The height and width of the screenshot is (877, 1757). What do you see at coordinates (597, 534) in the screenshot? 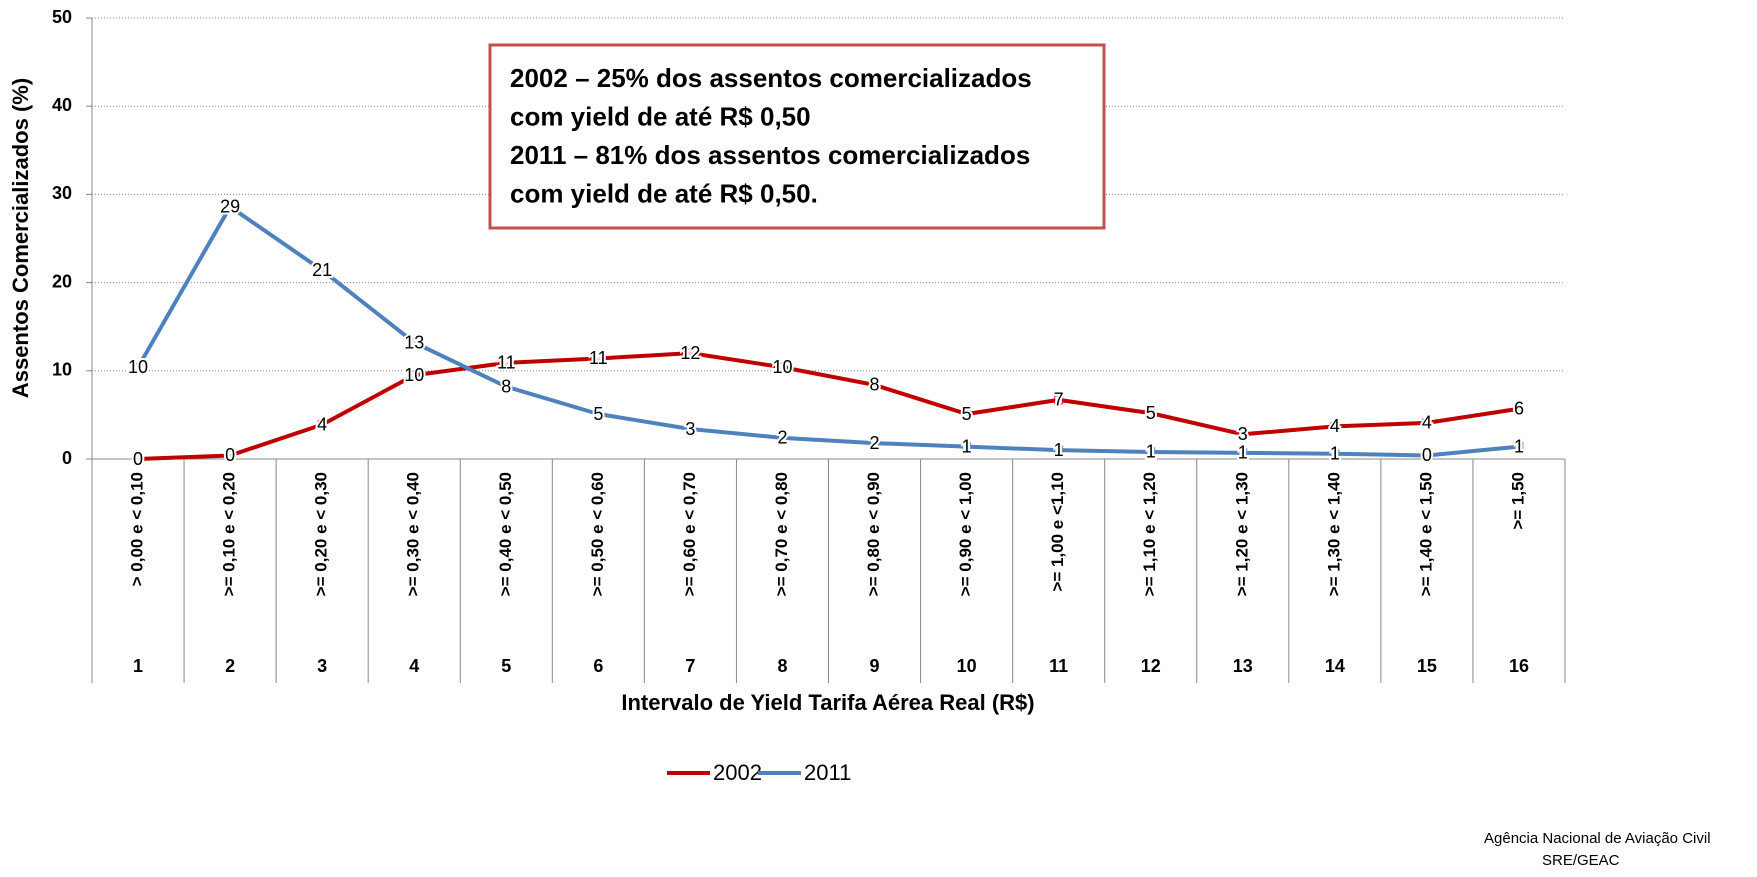
I see `x-tick-label: >= 0,50 e < 0,60` at bounding box center [597, 534].